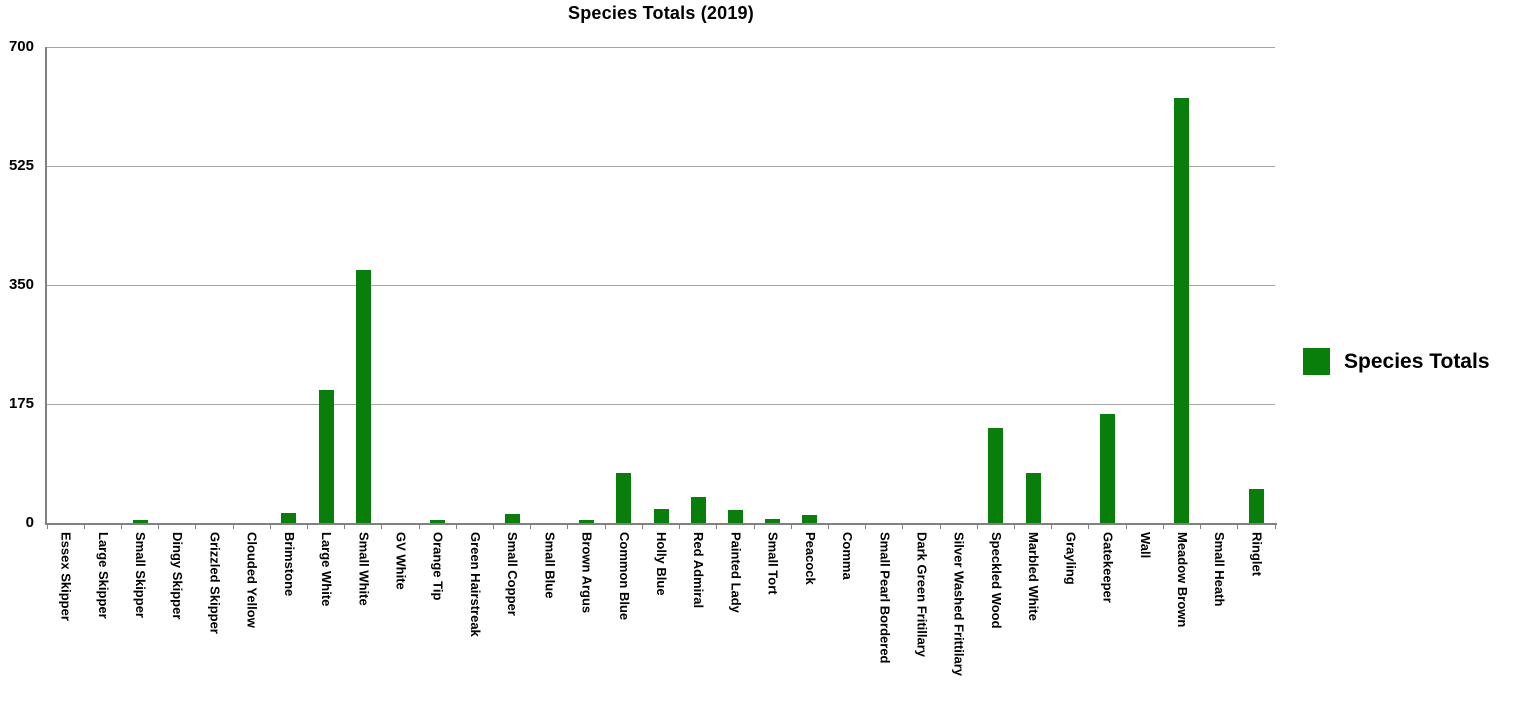  Describe the element at coordinates (699, 570) in the screenshot. I see `x-axis-label: Red Admiral` at that location.